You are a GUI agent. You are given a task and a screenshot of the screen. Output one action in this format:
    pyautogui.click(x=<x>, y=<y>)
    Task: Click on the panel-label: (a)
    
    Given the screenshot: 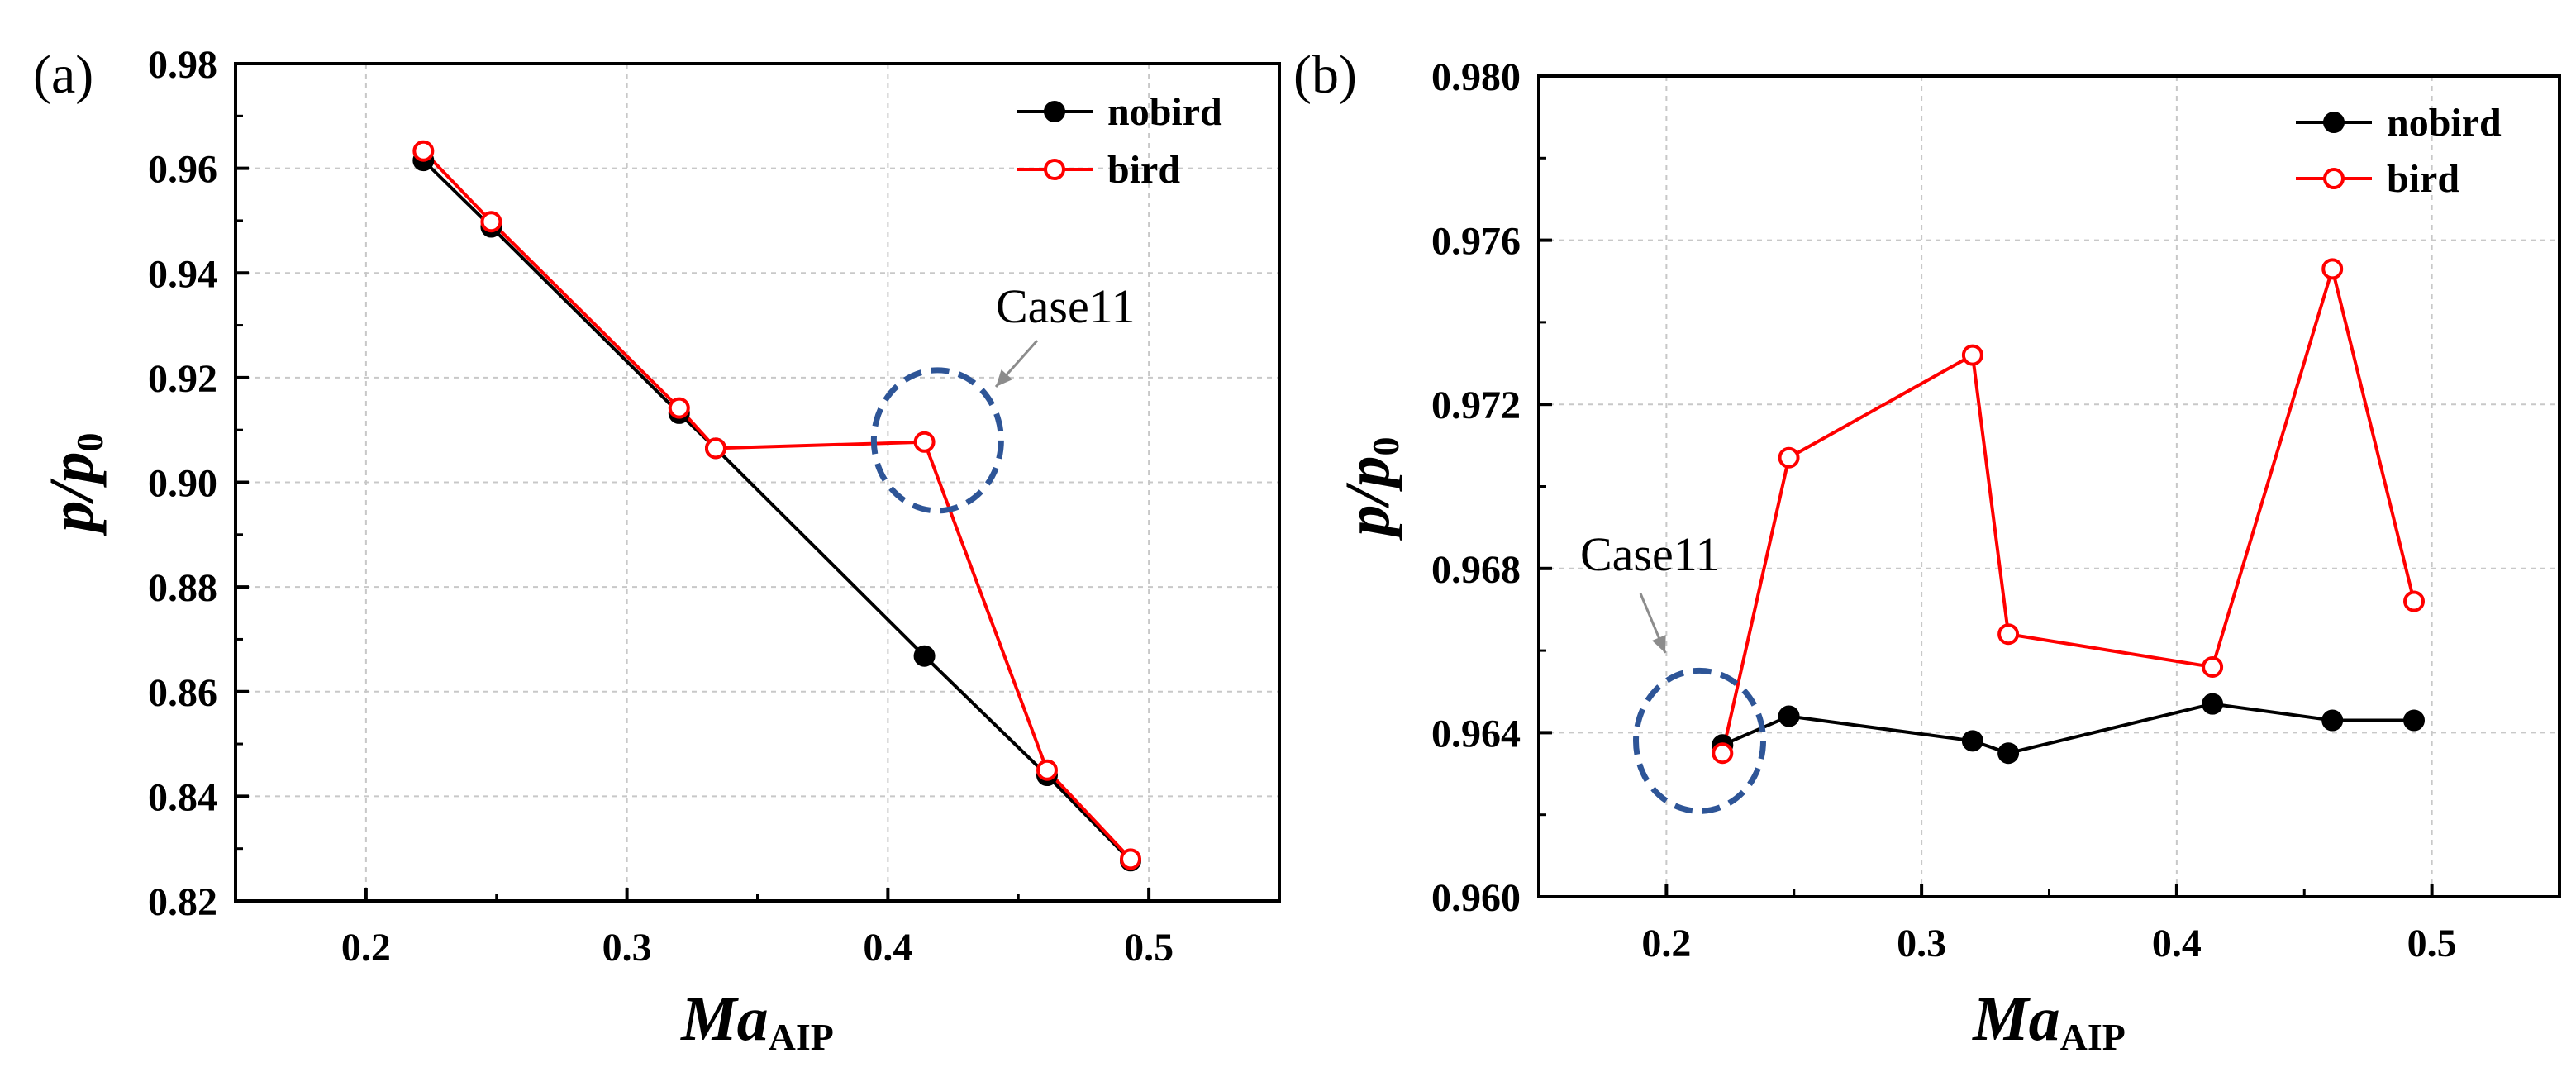 What is the action you would take?
    pyautogui.click(x=63, y=75)
    